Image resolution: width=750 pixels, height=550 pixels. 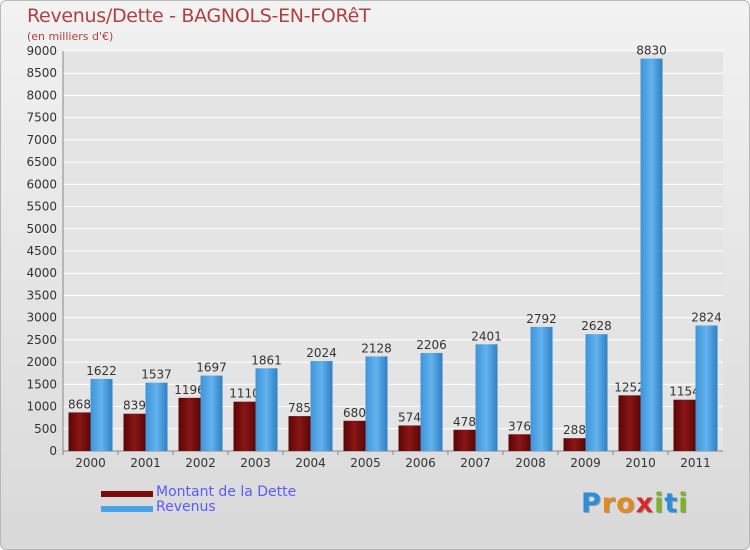 I want to click on data-label-debt: 1154, so click(x=684, y=392).